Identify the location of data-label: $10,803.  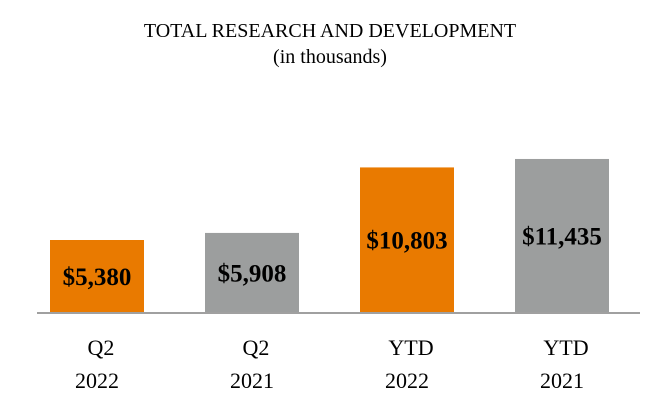
(406, 241).